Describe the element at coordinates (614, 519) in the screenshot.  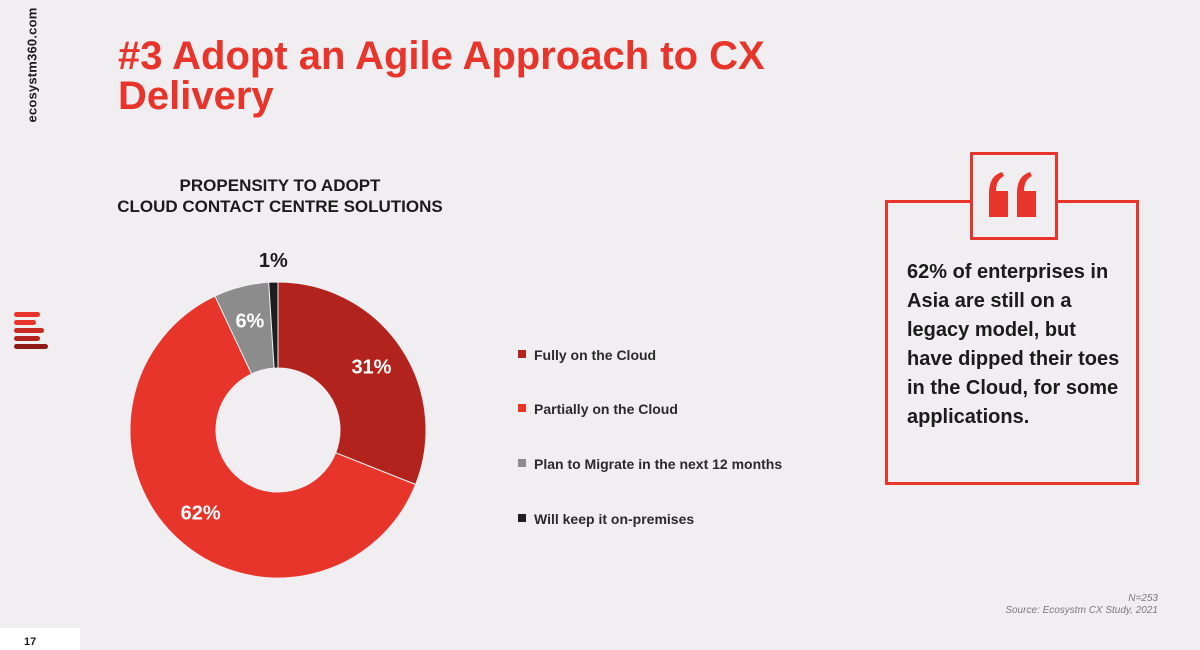
I see `legend-label: Will keep it on-premises` at that location.